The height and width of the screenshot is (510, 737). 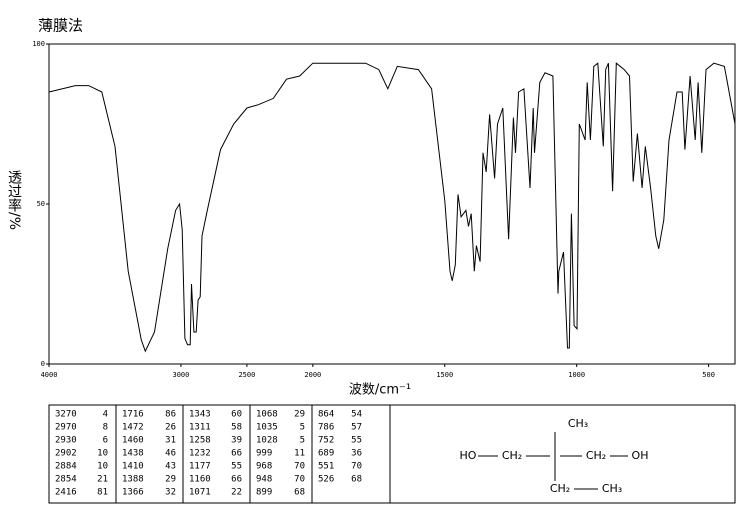 What do you see at coordinates (356, 415) in the screenshot?
I see `peak-transmittance: 54` at bounding box center [356, 415].